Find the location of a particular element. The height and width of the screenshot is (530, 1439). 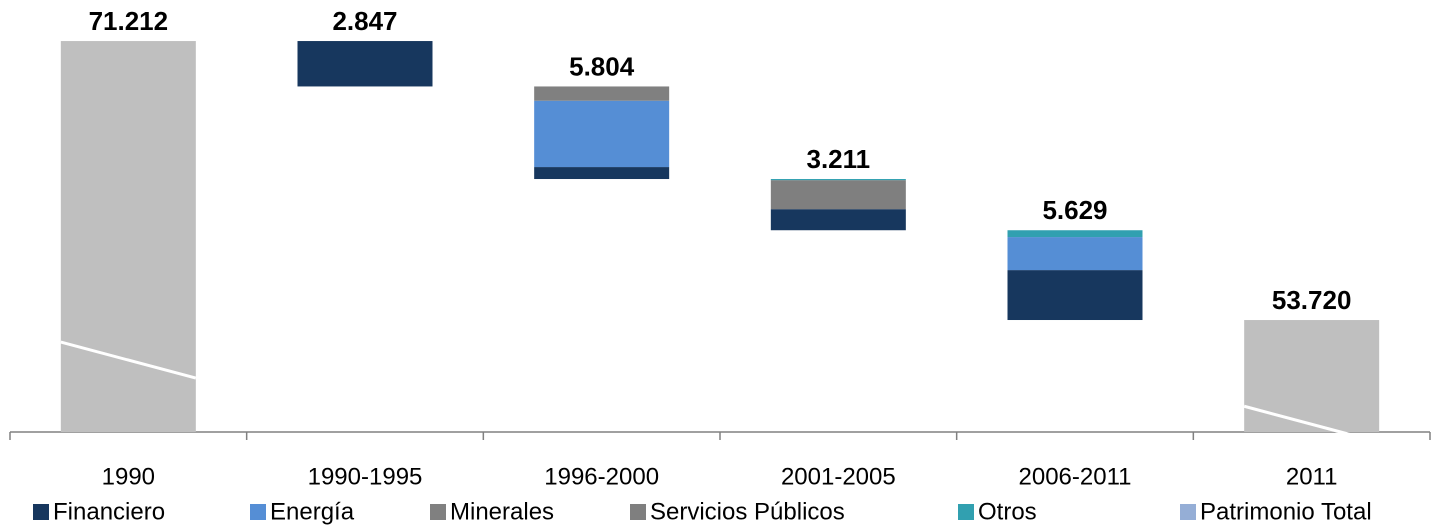

value-label: 3.211 is located at coordinates (839, 159).